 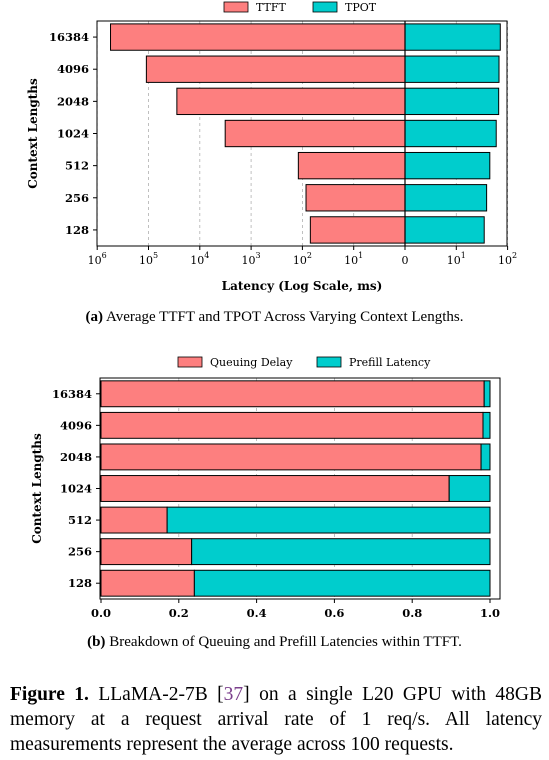 I want to click on legend-label-ttft: TTFT, so click(x=271, y=7).